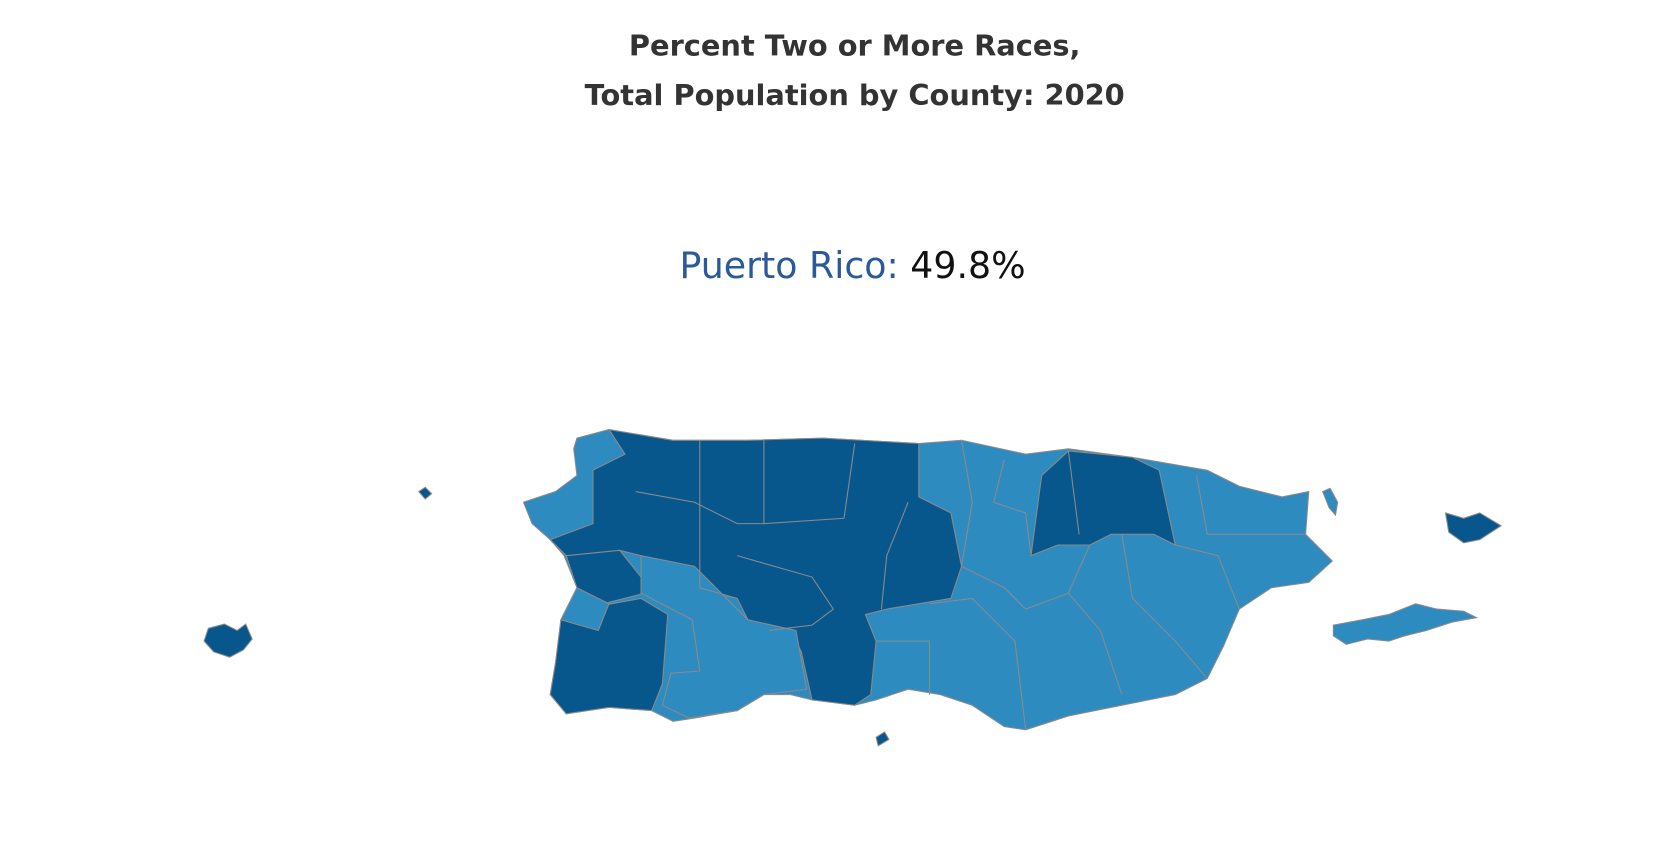 The height and width of the screenshot is (856, 1656). What do you see at coordinates (855, 95) in the screenshot?
I see `title-line: Total Population by County: 2020` at bounding box center [855, 95].